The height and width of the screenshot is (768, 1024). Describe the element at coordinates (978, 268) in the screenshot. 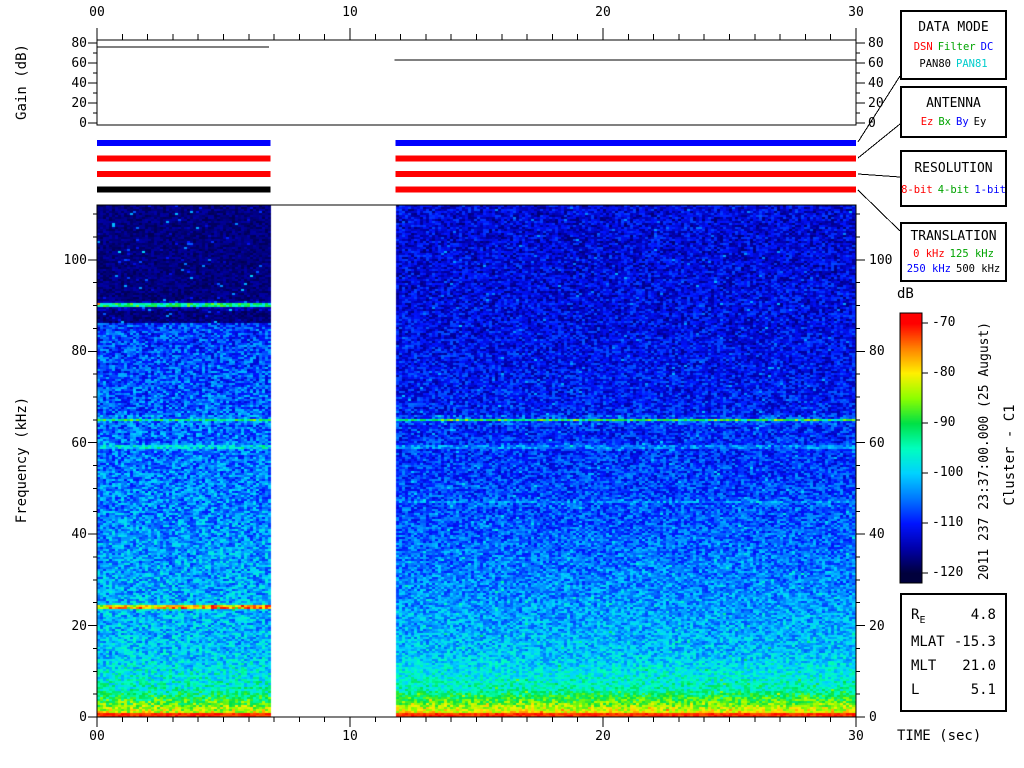

I see `legend-item: 500 kHz` at that location.